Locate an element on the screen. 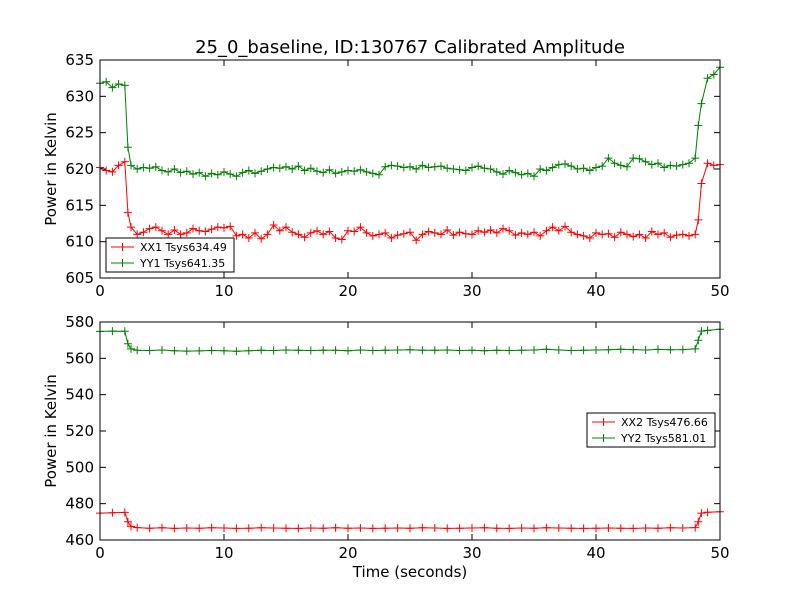 The height and width of the screenshot is (600, 800). y-tick-label-1-2: 500 is located at coordinates (79, 467).